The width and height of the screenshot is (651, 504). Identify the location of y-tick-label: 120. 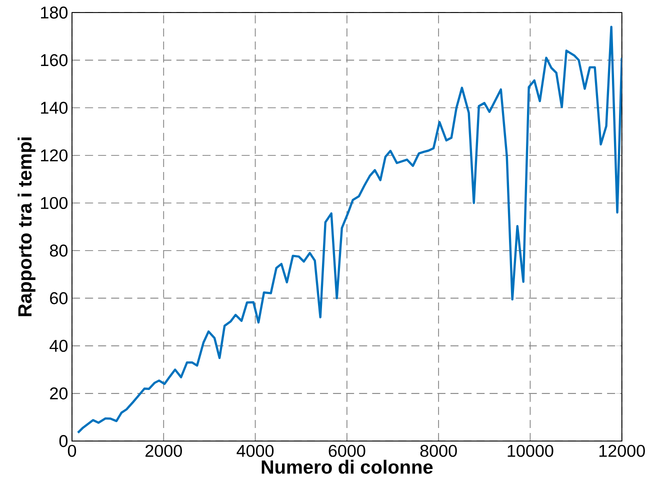
(54, 155).